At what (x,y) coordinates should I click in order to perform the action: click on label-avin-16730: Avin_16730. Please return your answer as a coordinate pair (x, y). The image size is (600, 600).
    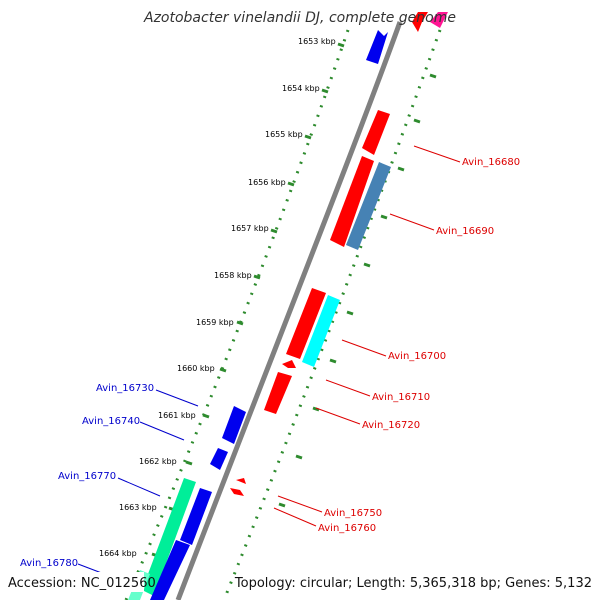
    Looking at the image, I should click on (125, 388).